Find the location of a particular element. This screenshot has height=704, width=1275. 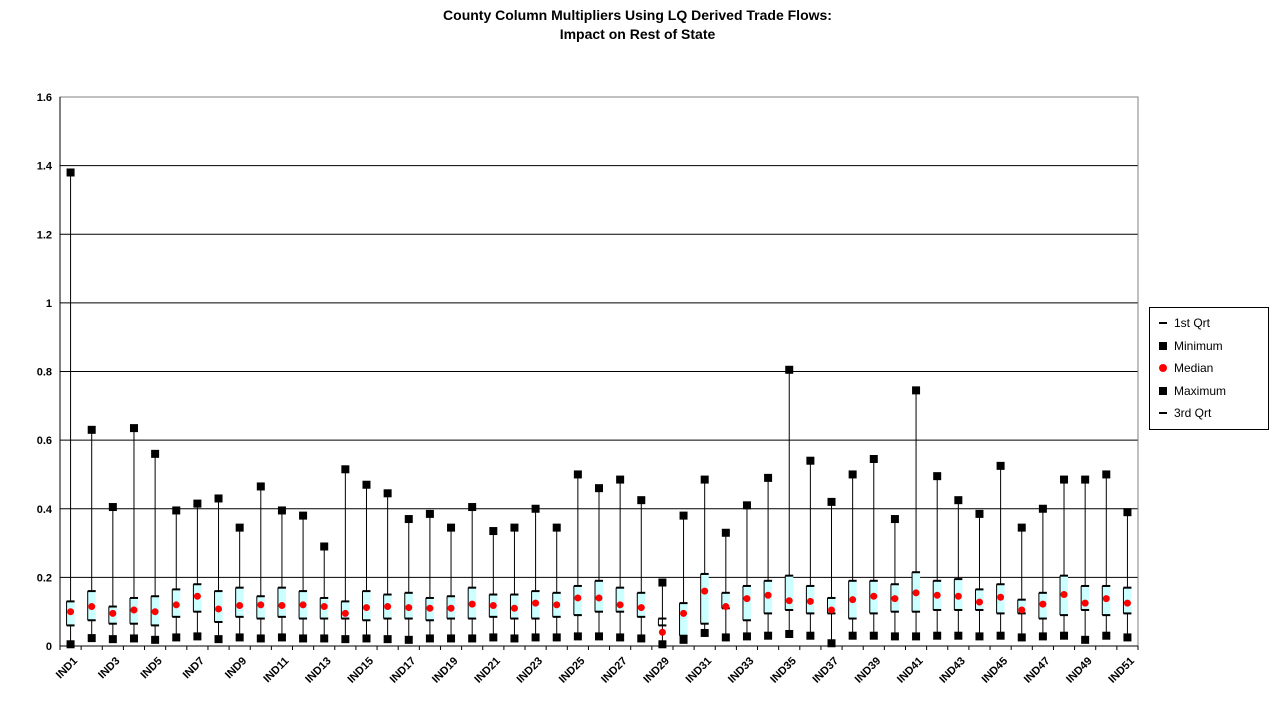

x-tick-label: IND39 is located at coordinates (868, 670).